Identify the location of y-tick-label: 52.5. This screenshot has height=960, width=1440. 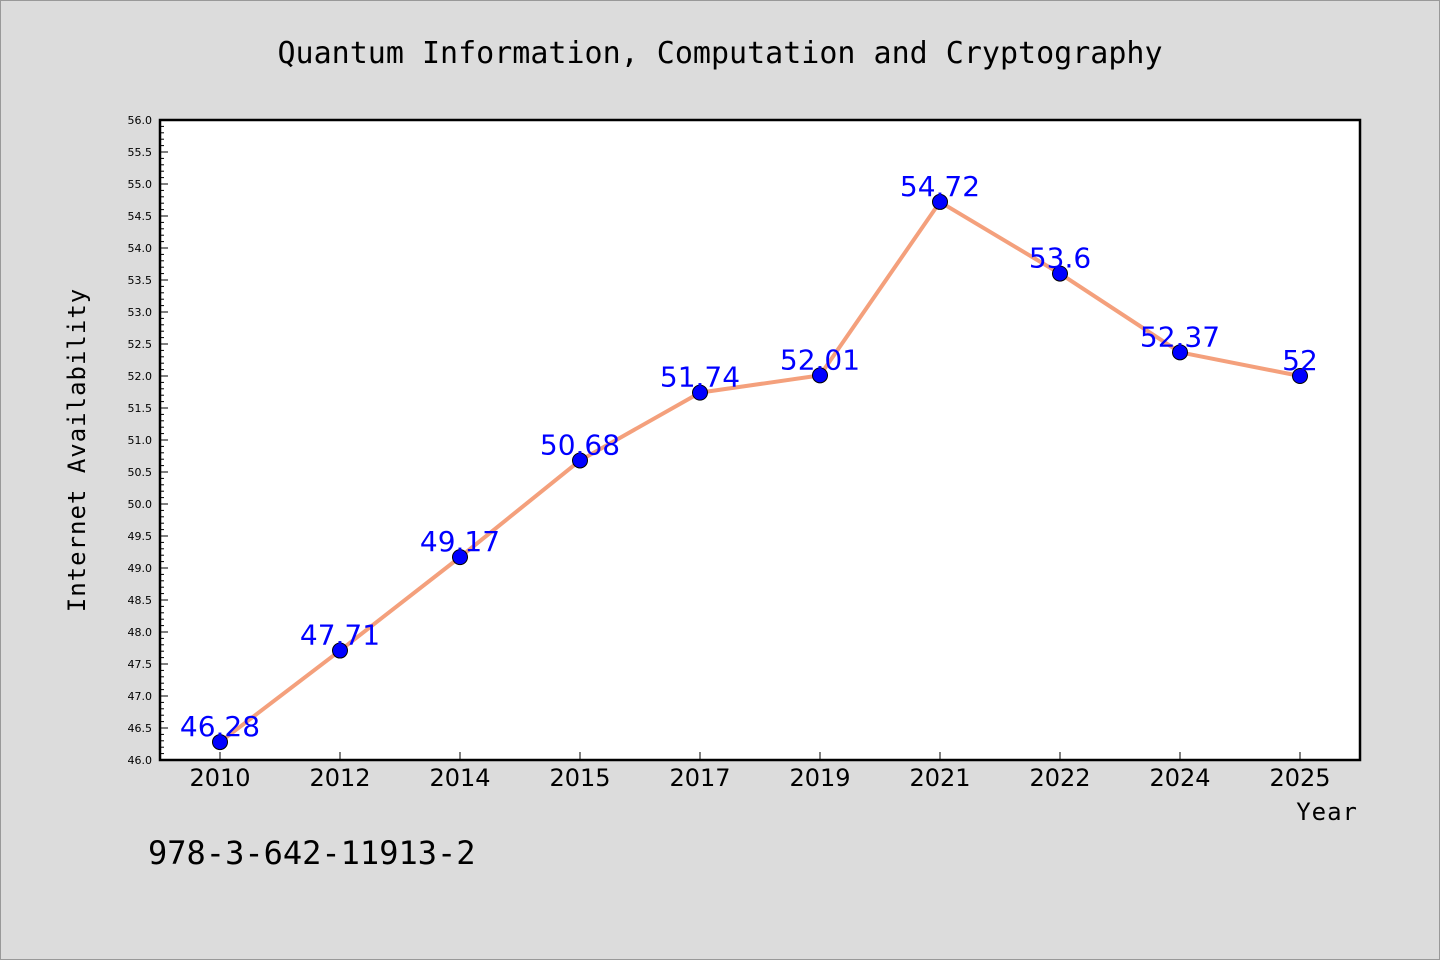
(140, 344).